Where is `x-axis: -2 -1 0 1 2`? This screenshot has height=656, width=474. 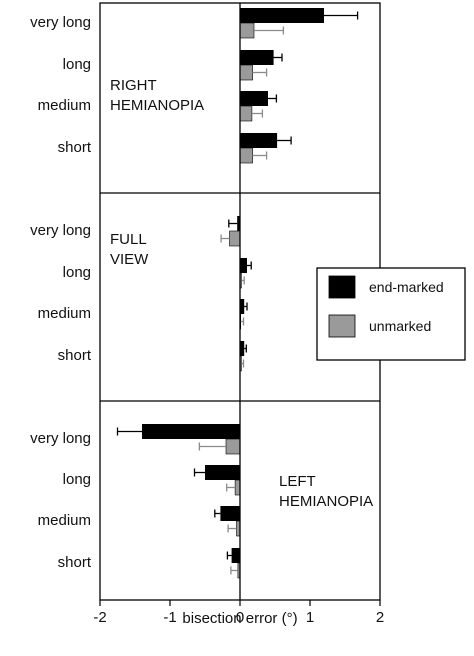 x-axis: -2 -1 0 1 2 is located at coordinates (238, 613).